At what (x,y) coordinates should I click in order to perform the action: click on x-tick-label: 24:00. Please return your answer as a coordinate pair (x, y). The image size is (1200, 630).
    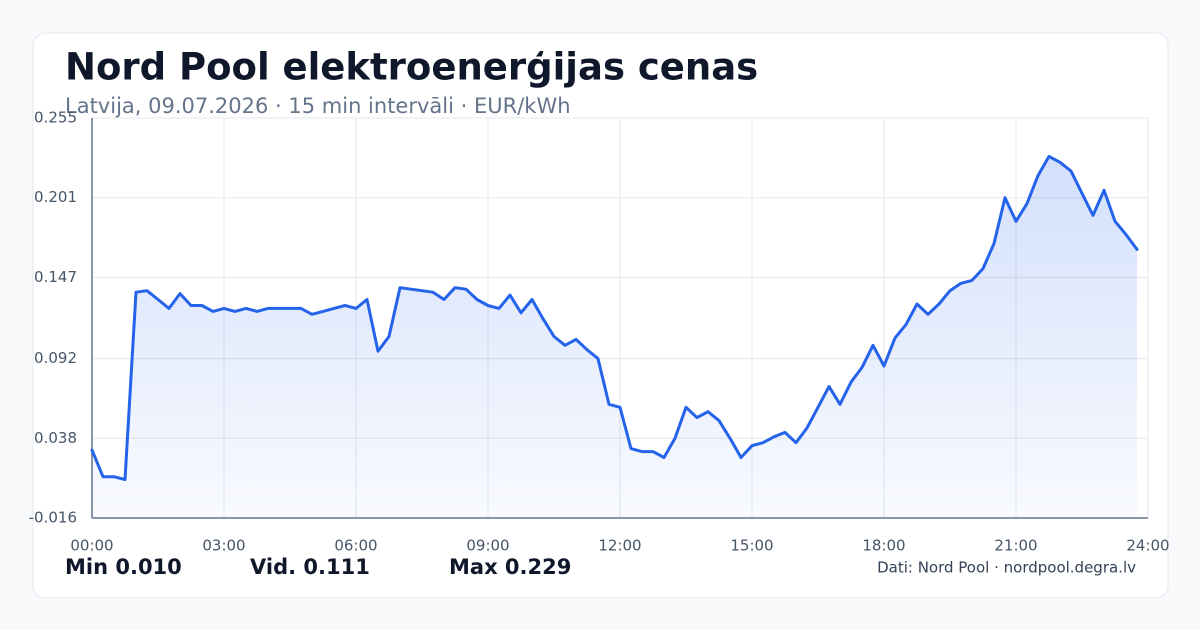
    Looking at the image, I should click on (1147, 546).